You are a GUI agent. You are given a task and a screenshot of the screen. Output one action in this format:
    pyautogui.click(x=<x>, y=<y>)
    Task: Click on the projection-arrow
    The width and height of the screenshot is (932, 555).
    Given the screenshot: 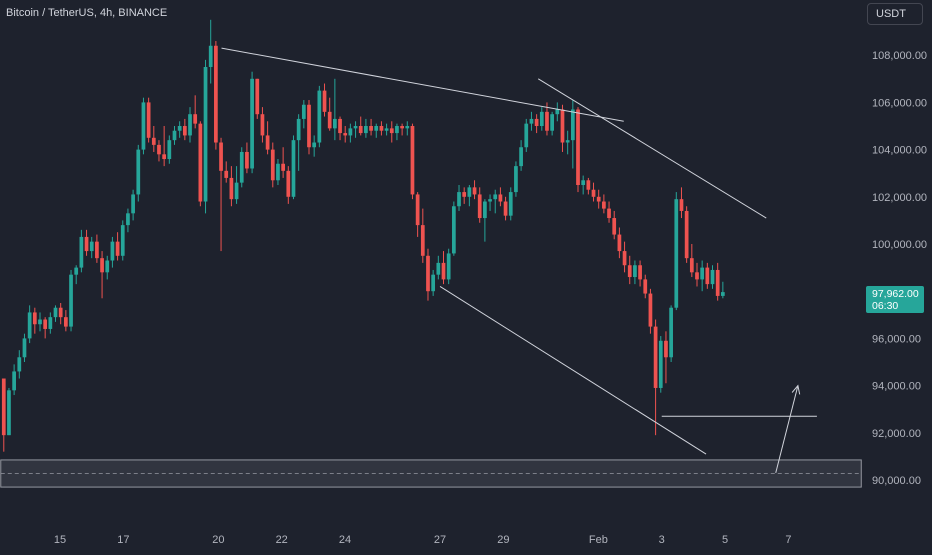 What is the action you would take?
    pyautogui.click(x=787, y=429)
    